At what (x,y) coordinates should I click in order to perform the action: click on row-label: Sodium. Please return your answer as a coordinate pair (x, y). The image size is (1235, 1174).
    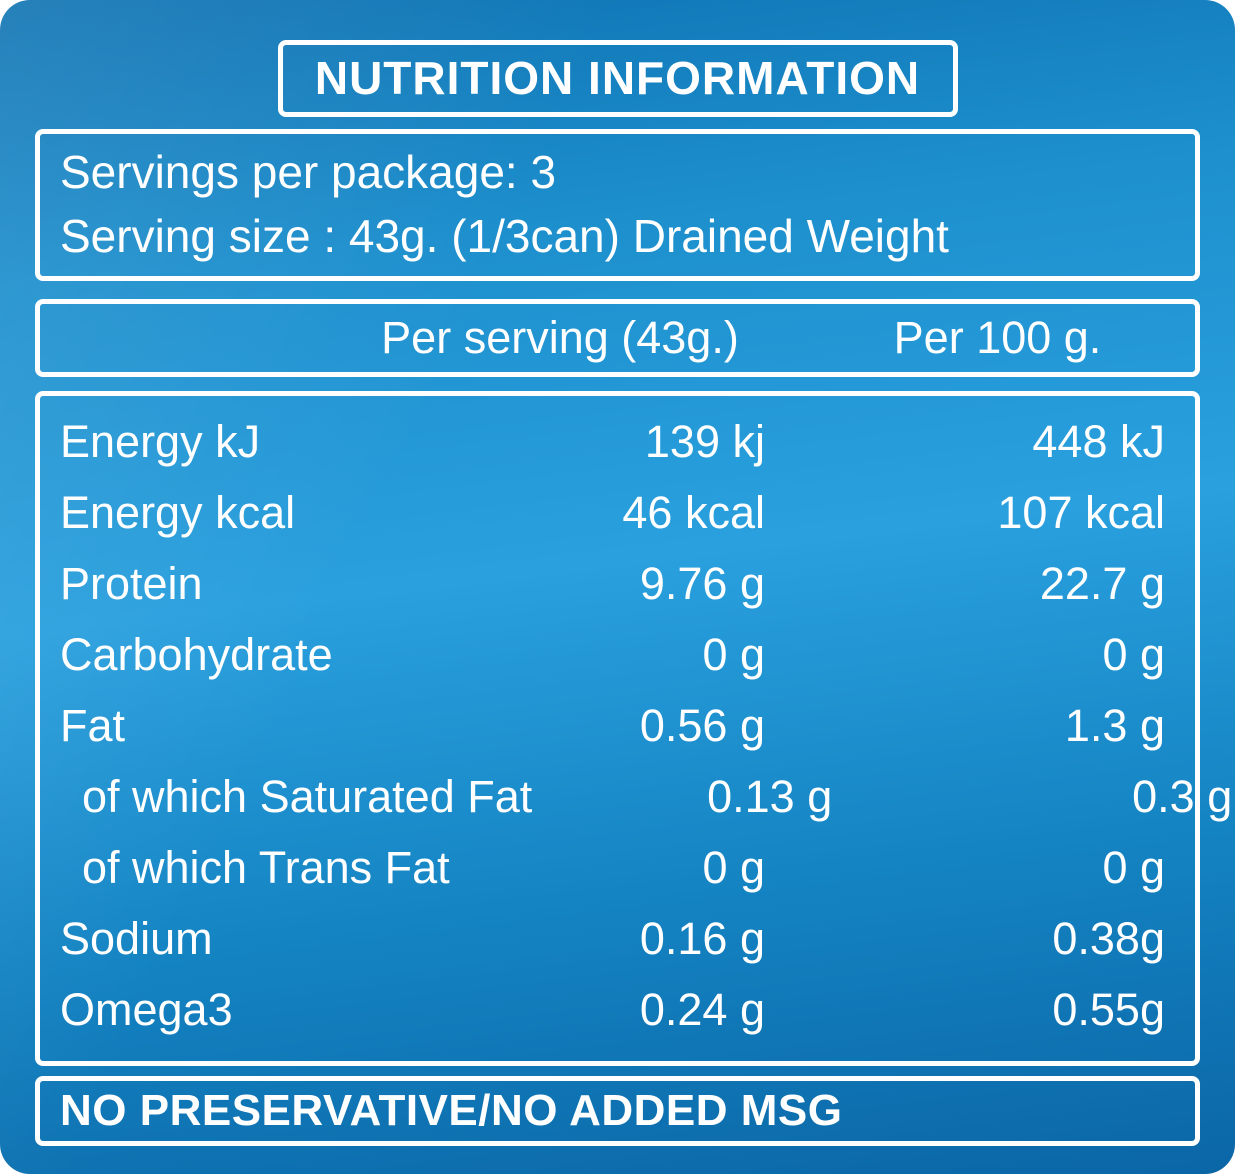
    Looking at the image, I should click on (136, 939).